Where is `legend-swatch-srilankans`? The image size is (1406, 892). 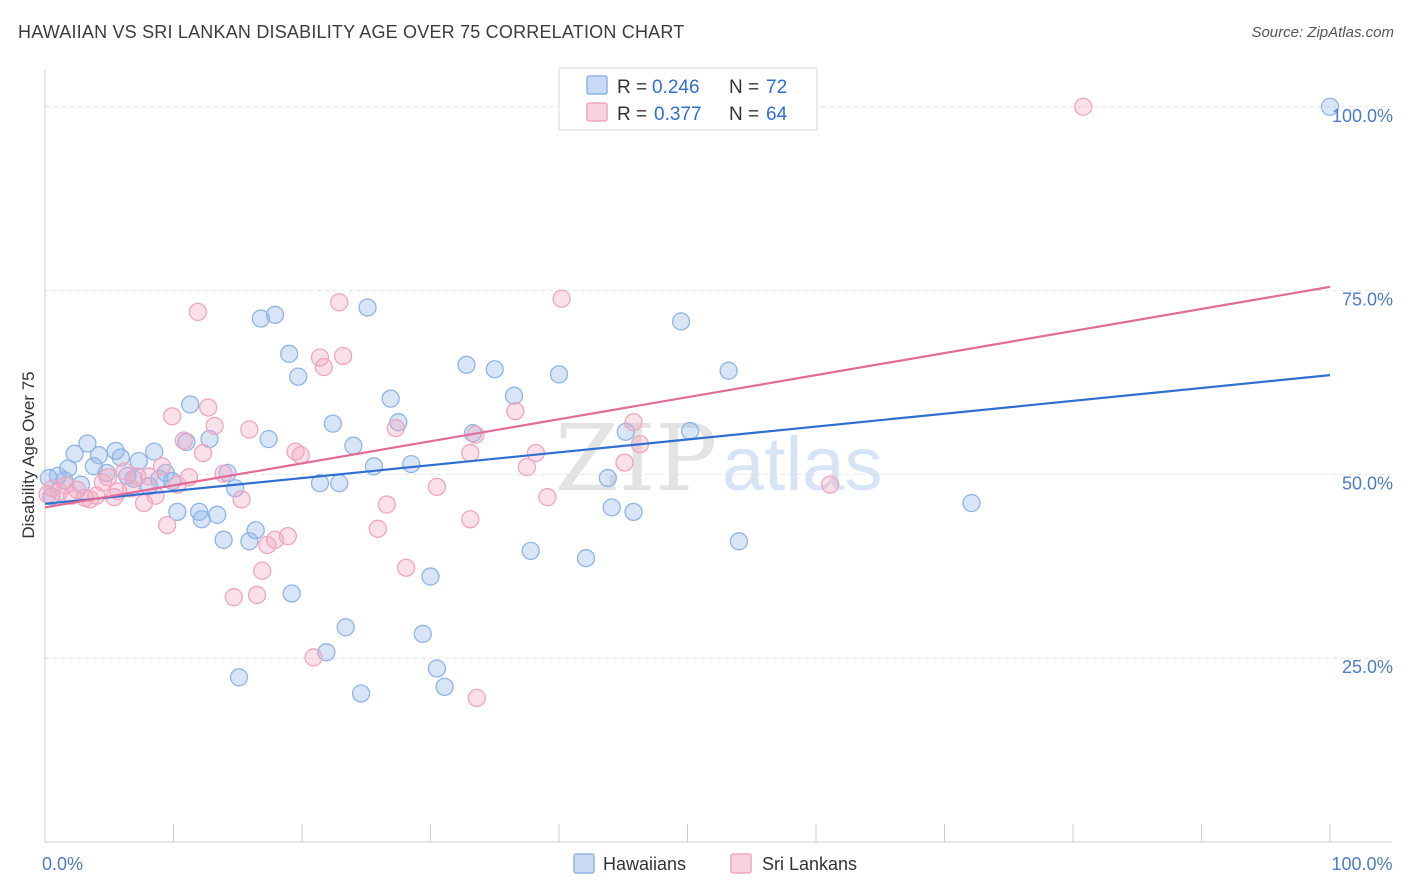 legend-swatch-srilankans is located at coordinates (597, 112).